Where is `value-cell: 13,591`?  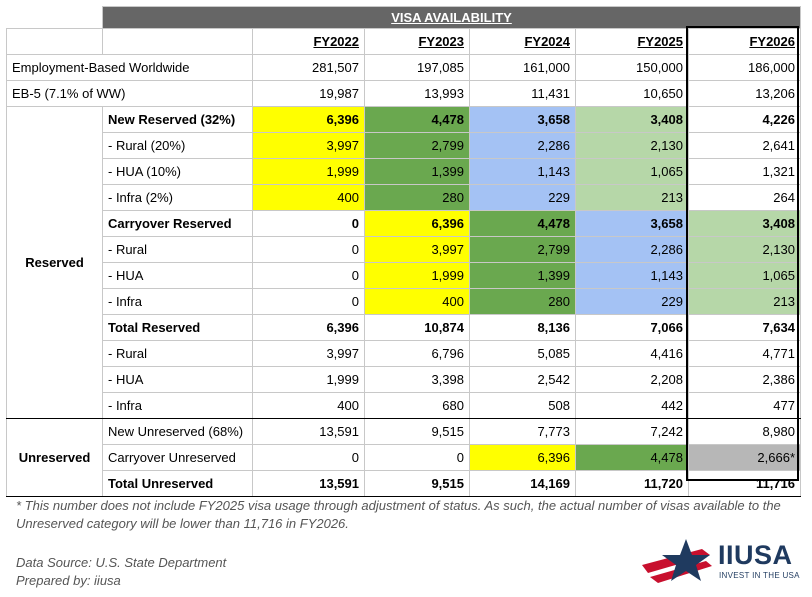 value-cell: 13,591 is located at coordinates (308, 431).